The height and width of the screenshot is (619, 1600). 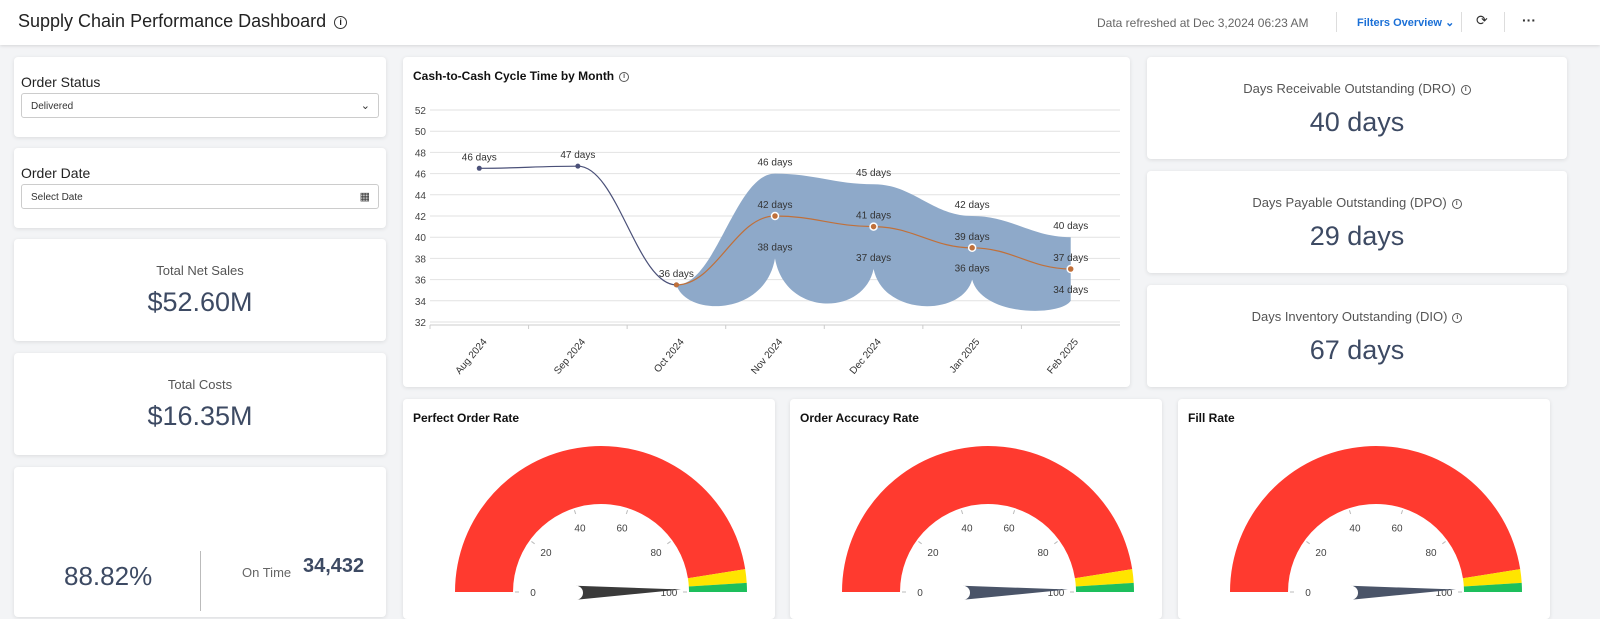 What do you see at coordinates (767, 357) in the screenshot?
I see `x-tick-label: Nov 2024` at bounding box center [767, 357].